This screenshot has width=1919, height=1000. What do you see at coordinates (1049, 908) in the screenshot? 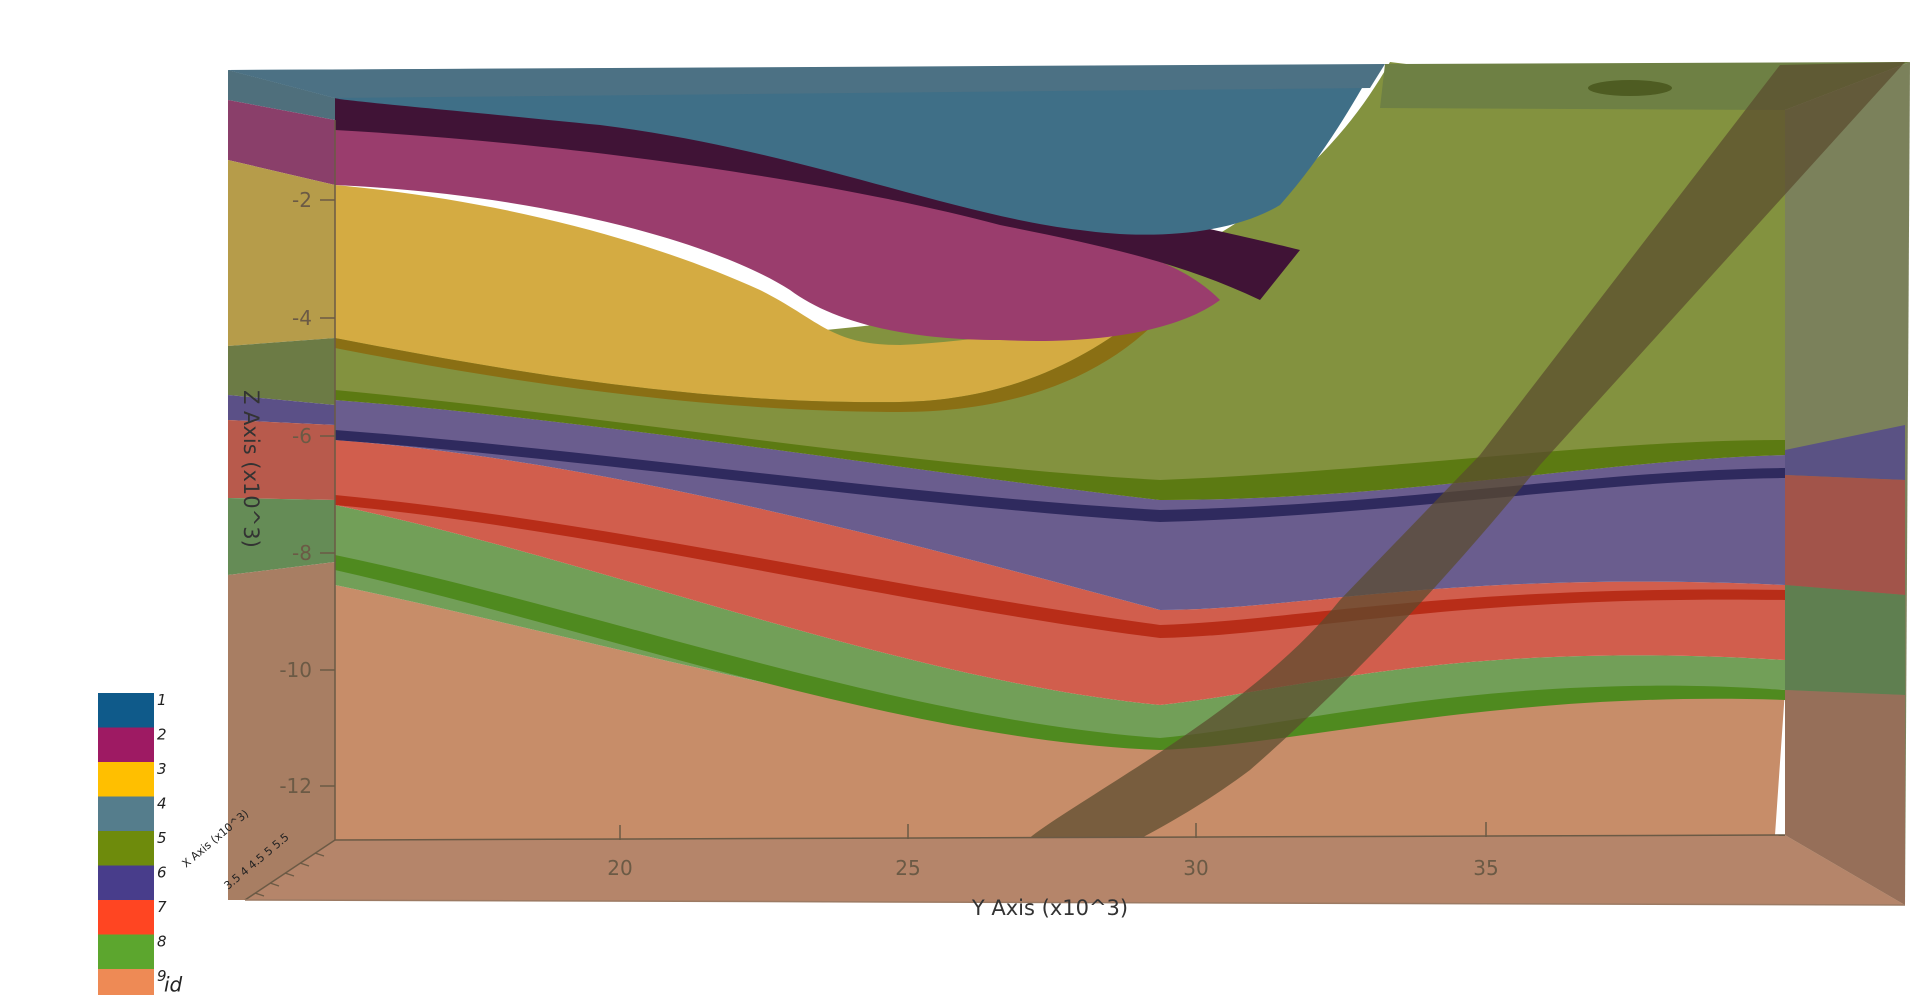
I see `y-axis-title: Y Axis (x10^3)` at bounding box center [1049, 908].